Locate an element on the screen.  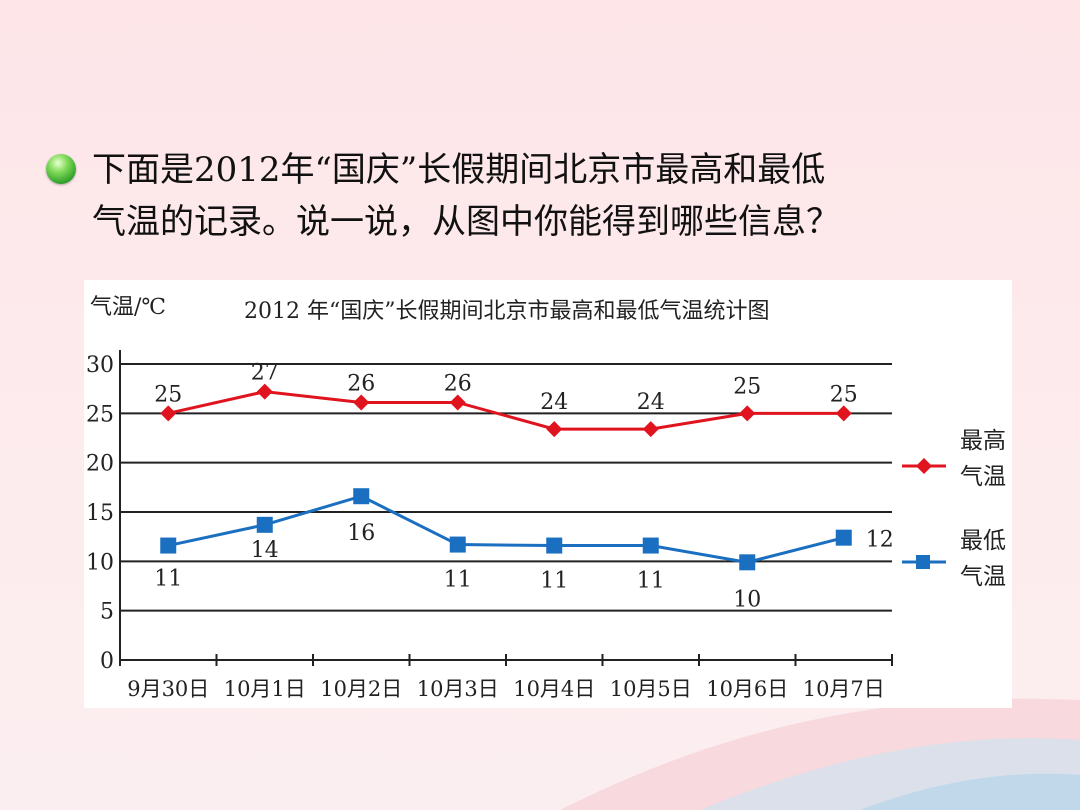
y-tick-label: 5 is located at coordinates (107, 612).